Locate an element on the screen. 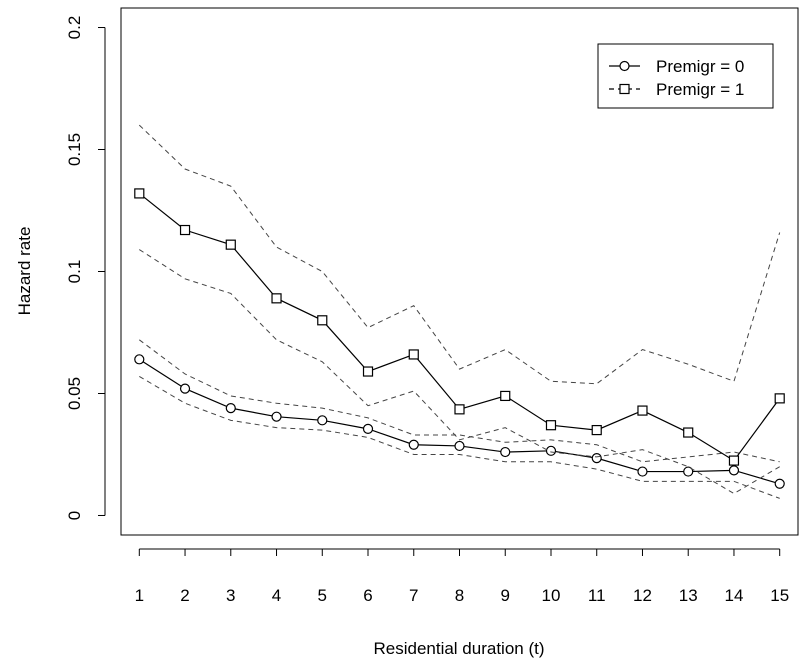 The height and width of the screenshot is (666, 805). y-axis-title: Hazard rate is located at coordinates (24, 271).